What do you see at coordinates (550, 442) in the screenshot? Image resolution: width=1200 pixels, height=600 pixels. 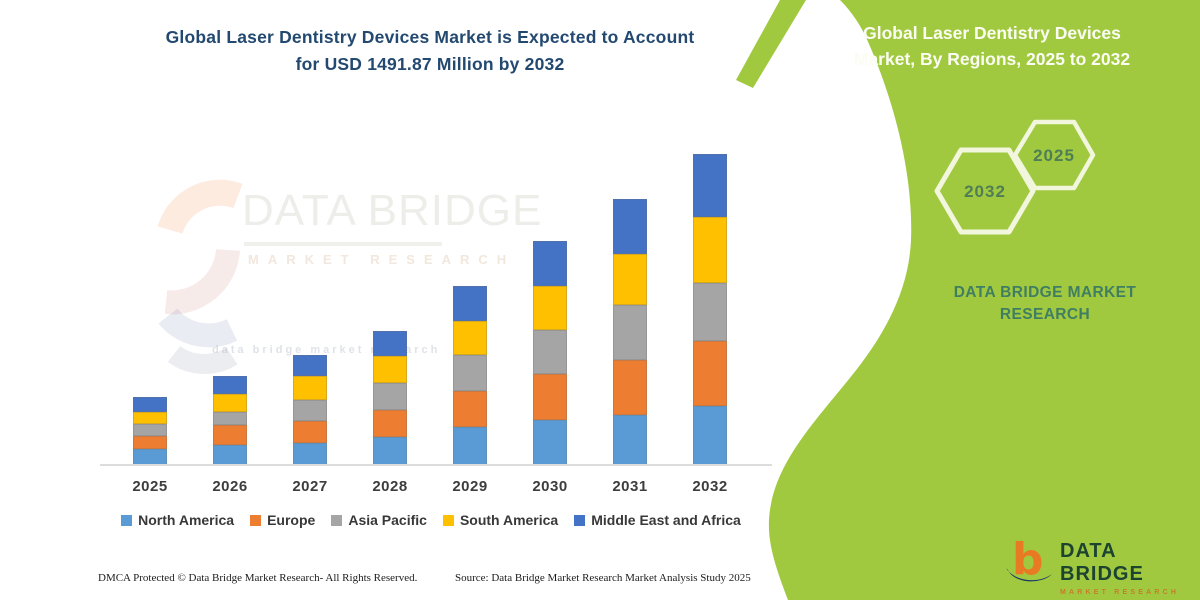 I see `bar-segment-2030-north-america` at bounding box center [550, 442].